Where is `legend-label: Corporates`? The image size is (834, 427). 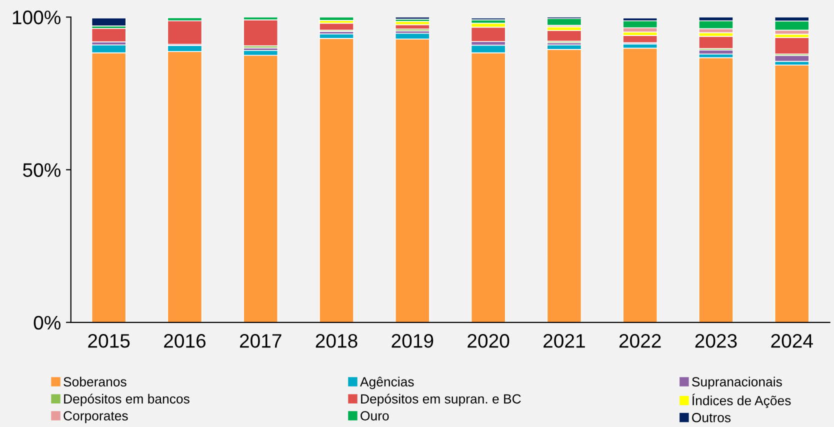
legend-label: Corporates is located at coordinates (96, 417).